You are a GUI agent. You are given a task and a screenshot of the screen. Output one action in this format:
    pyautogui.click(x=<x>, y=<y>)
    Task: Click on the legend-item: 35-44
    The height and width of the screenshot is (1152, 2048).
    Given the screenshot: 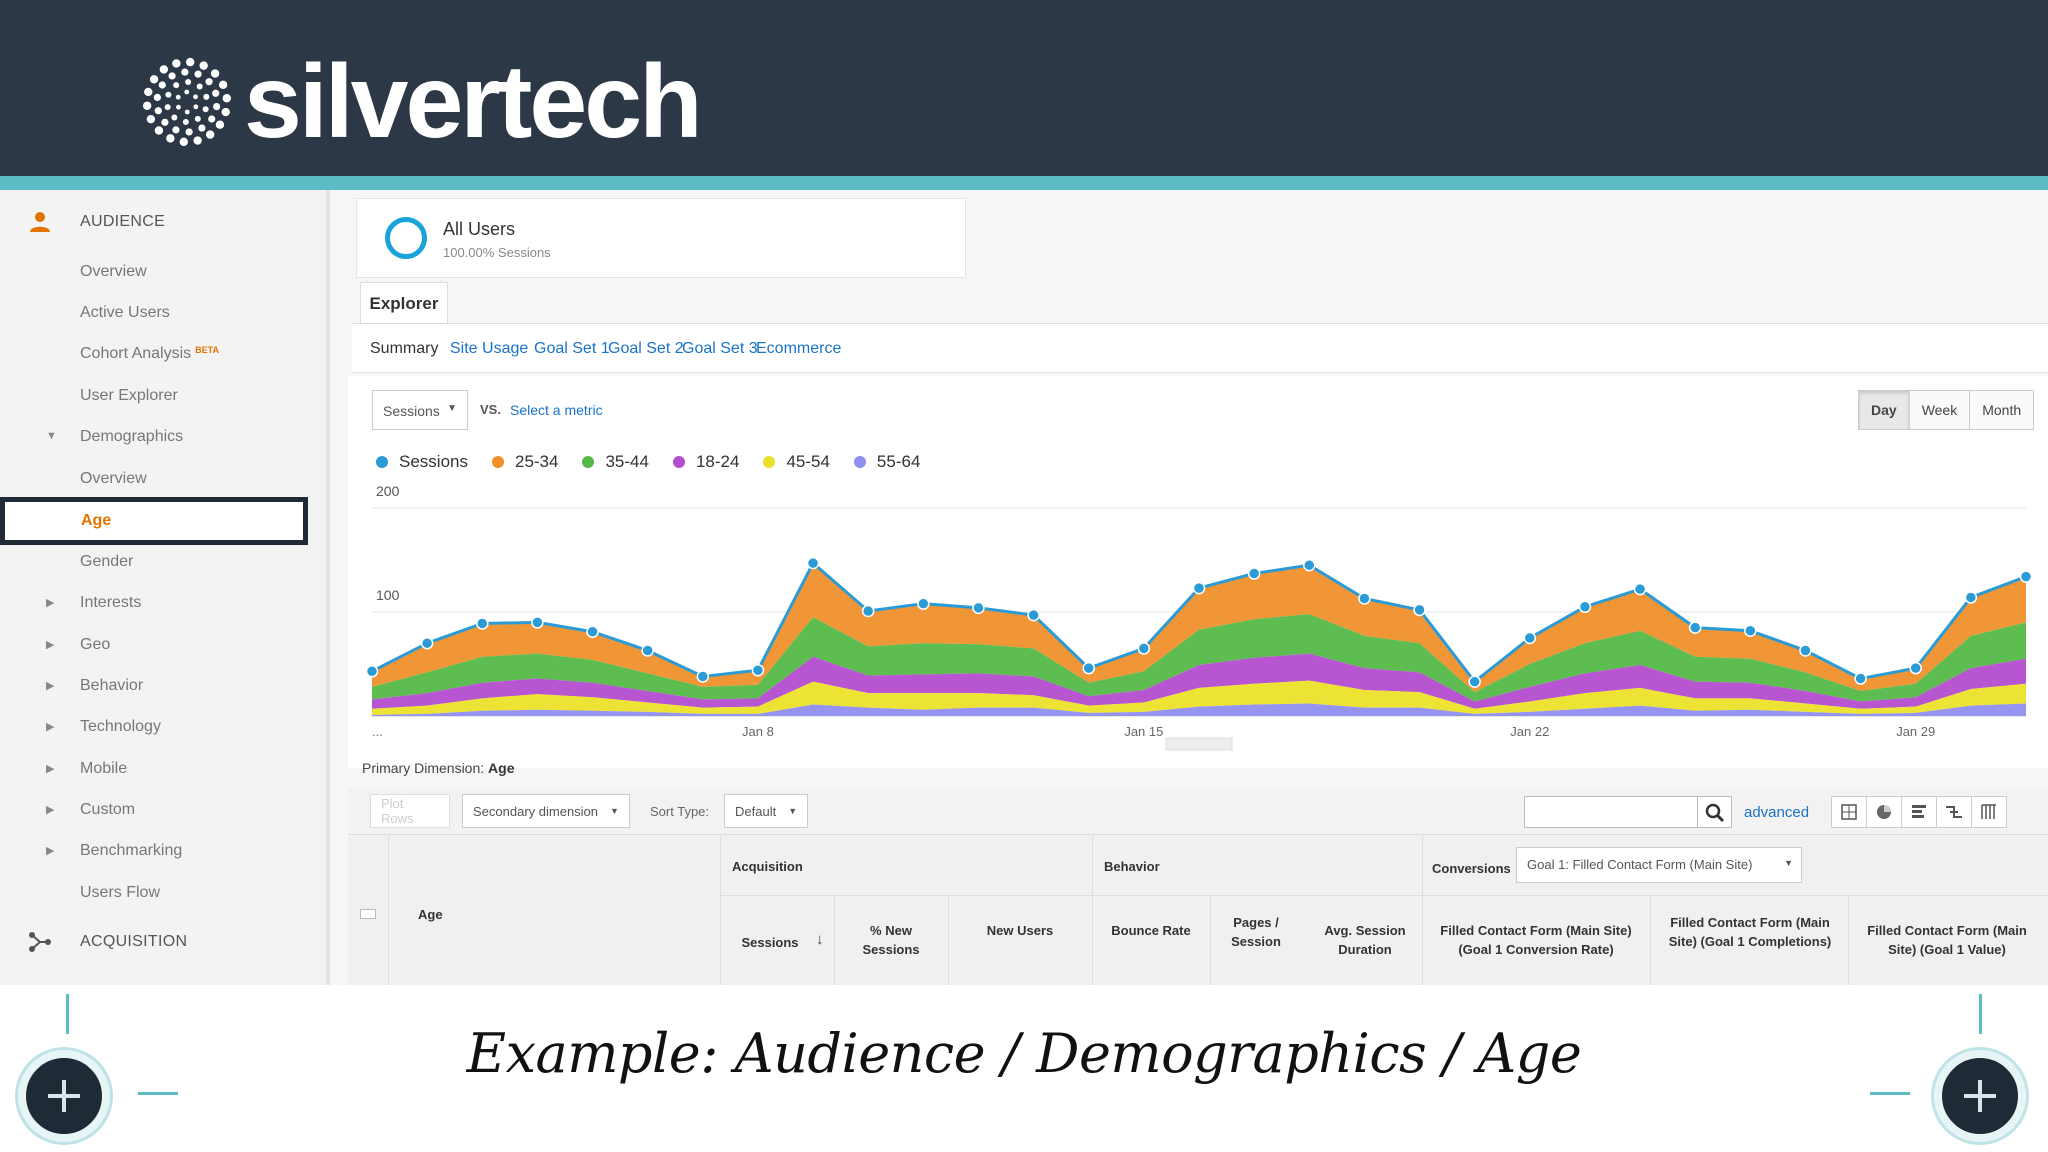 What is the action you would take?
    pyautogui.click(x=615, y=462)
    